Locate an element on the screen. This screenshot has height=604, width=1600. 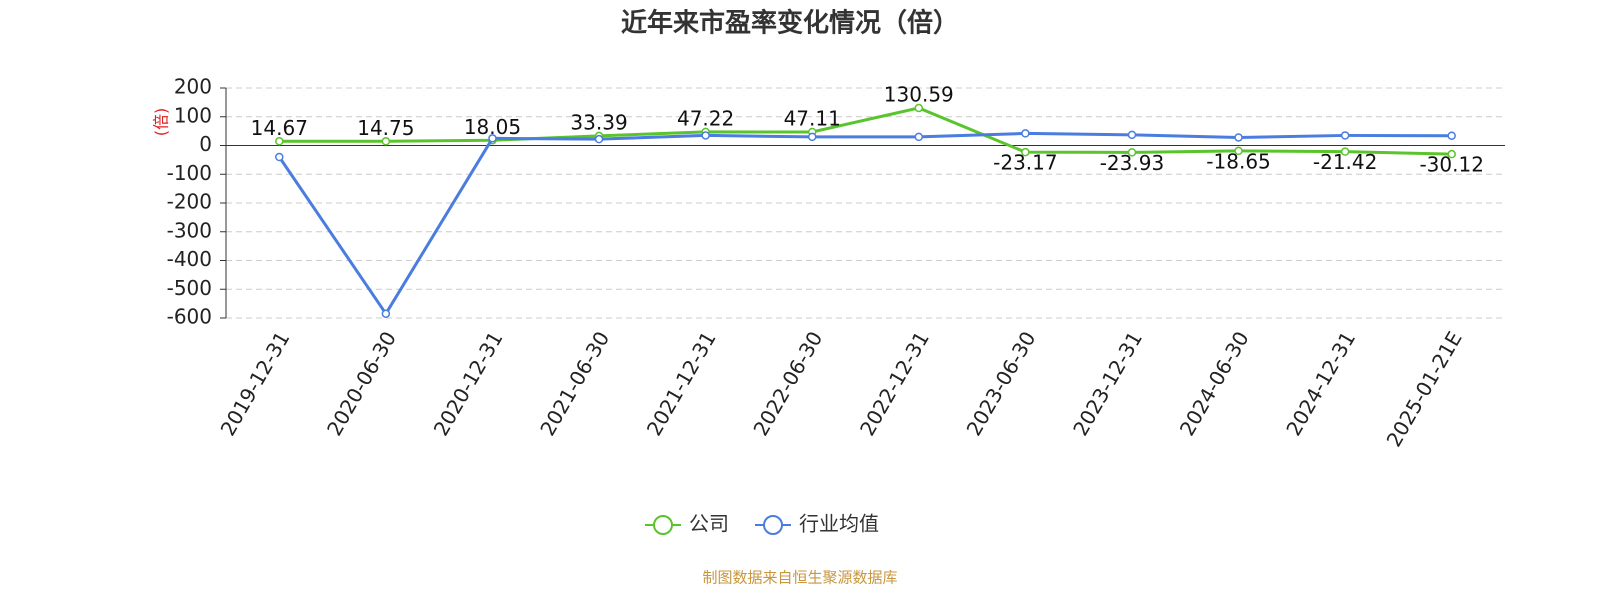
y-tick-label: -200 is located at coordinates (189, 202).